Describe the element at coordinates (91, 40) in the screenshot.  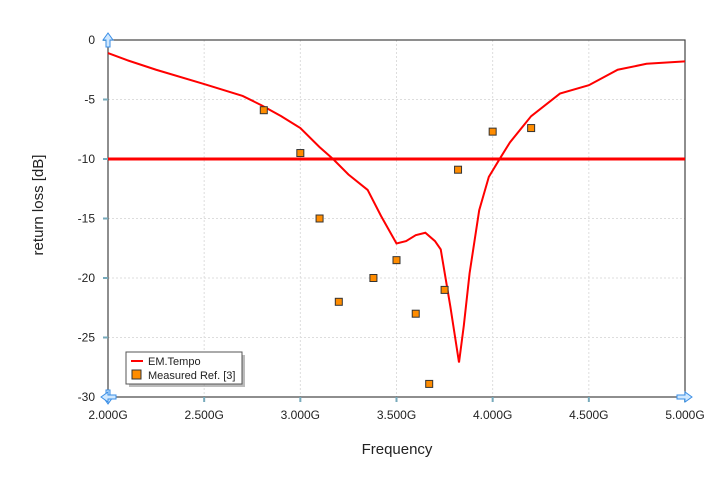
I see `y-tick-label: 0` at that location.